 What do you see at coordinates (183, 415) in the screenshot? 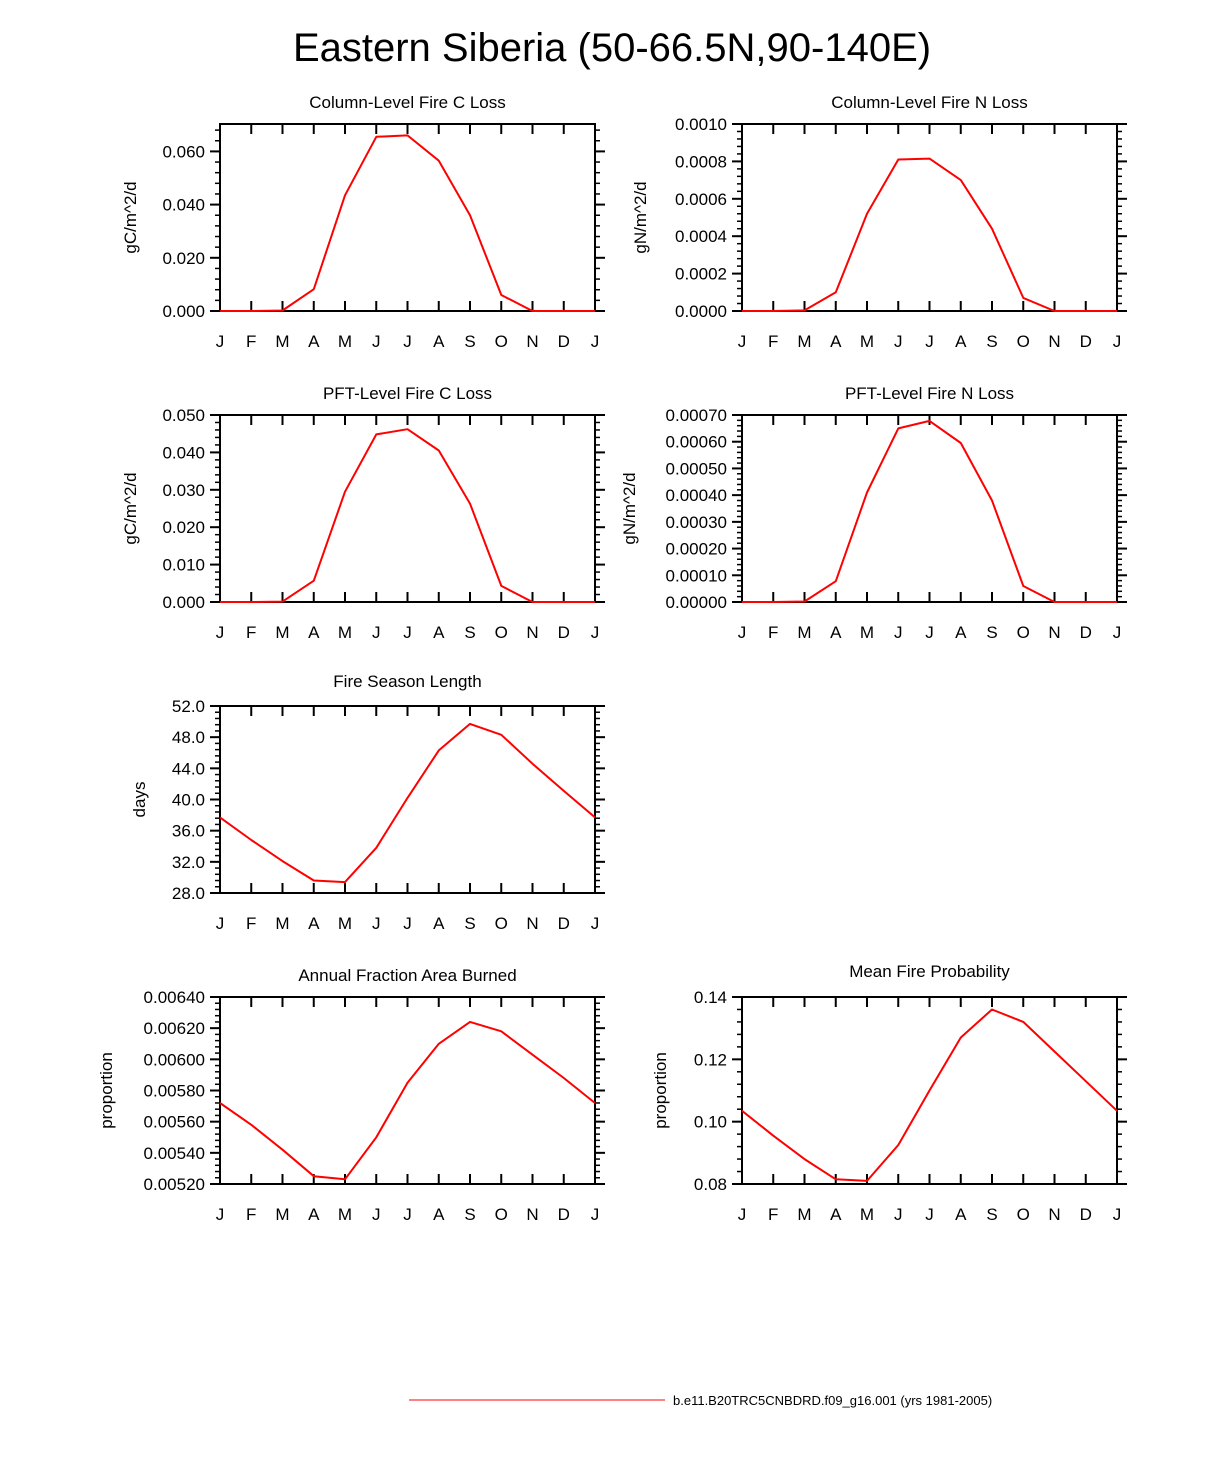
I see `y-tick-label: 0.050` at bounding box center [183, 415].